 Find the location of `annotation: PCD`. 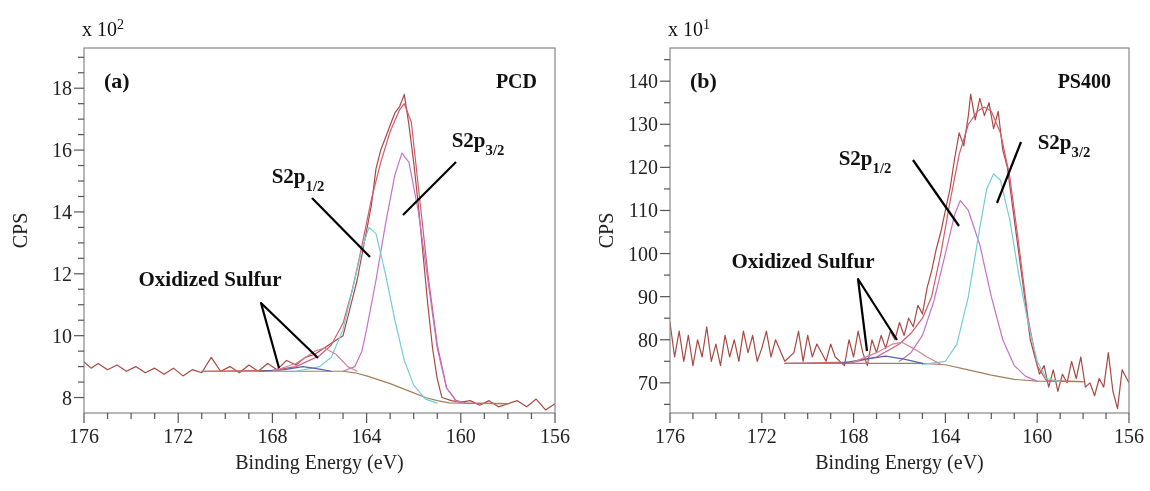

annotation: PCD is located at coordinates (516, 81).